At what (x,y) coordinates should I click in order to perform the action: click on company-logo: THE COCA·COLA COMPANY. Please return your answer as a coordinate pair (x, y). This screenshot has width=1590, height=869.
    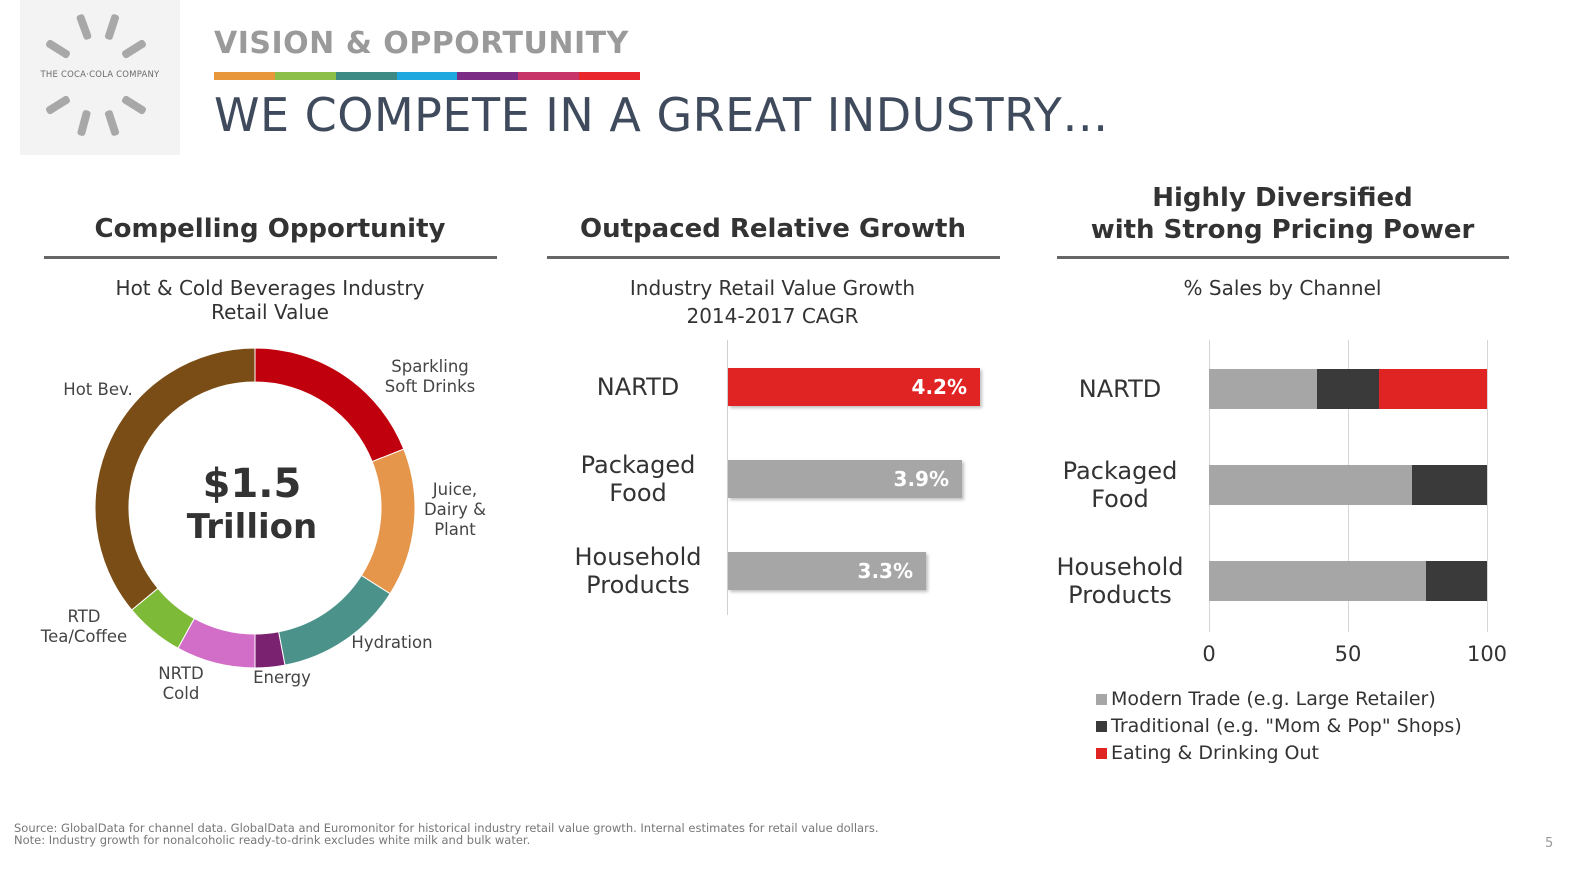
    Looking at the image, I should click on (100, 77).